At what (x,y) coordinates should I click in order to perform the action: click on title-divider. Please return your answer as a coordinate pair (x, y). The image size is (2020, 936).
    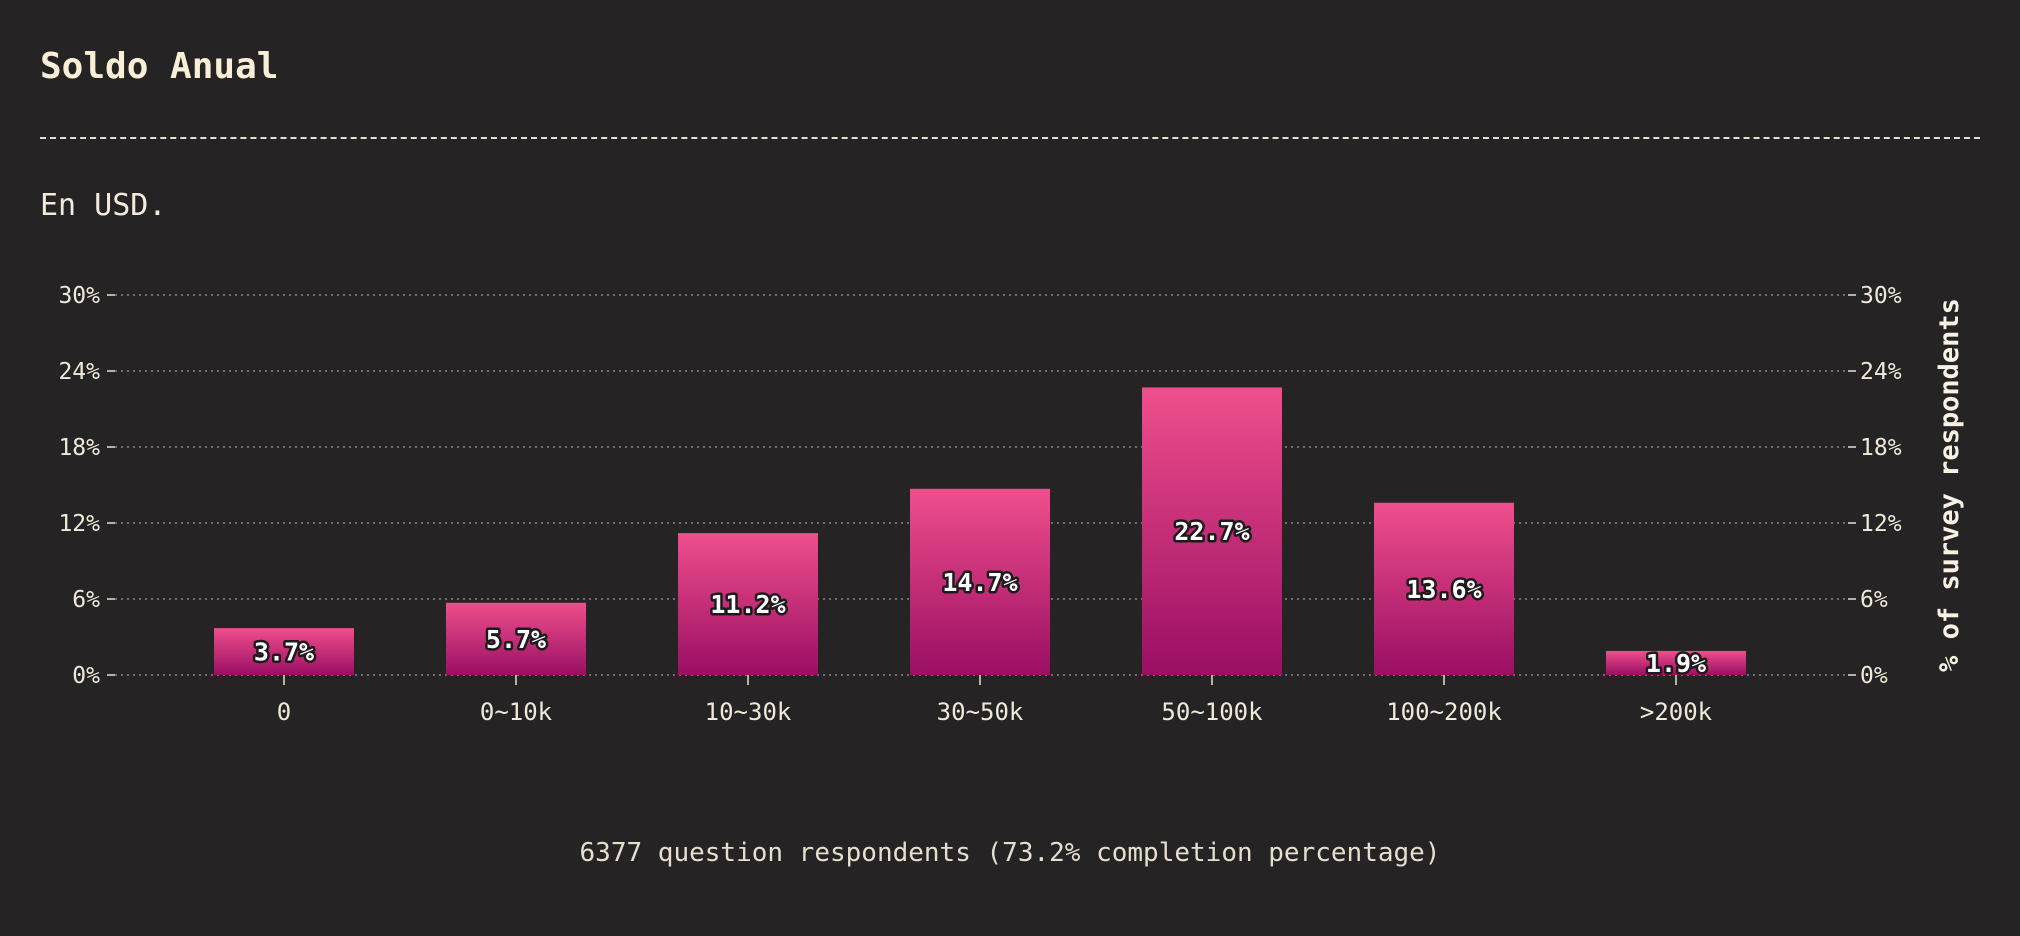
    Looking at the image, I should click on (1010, 138).